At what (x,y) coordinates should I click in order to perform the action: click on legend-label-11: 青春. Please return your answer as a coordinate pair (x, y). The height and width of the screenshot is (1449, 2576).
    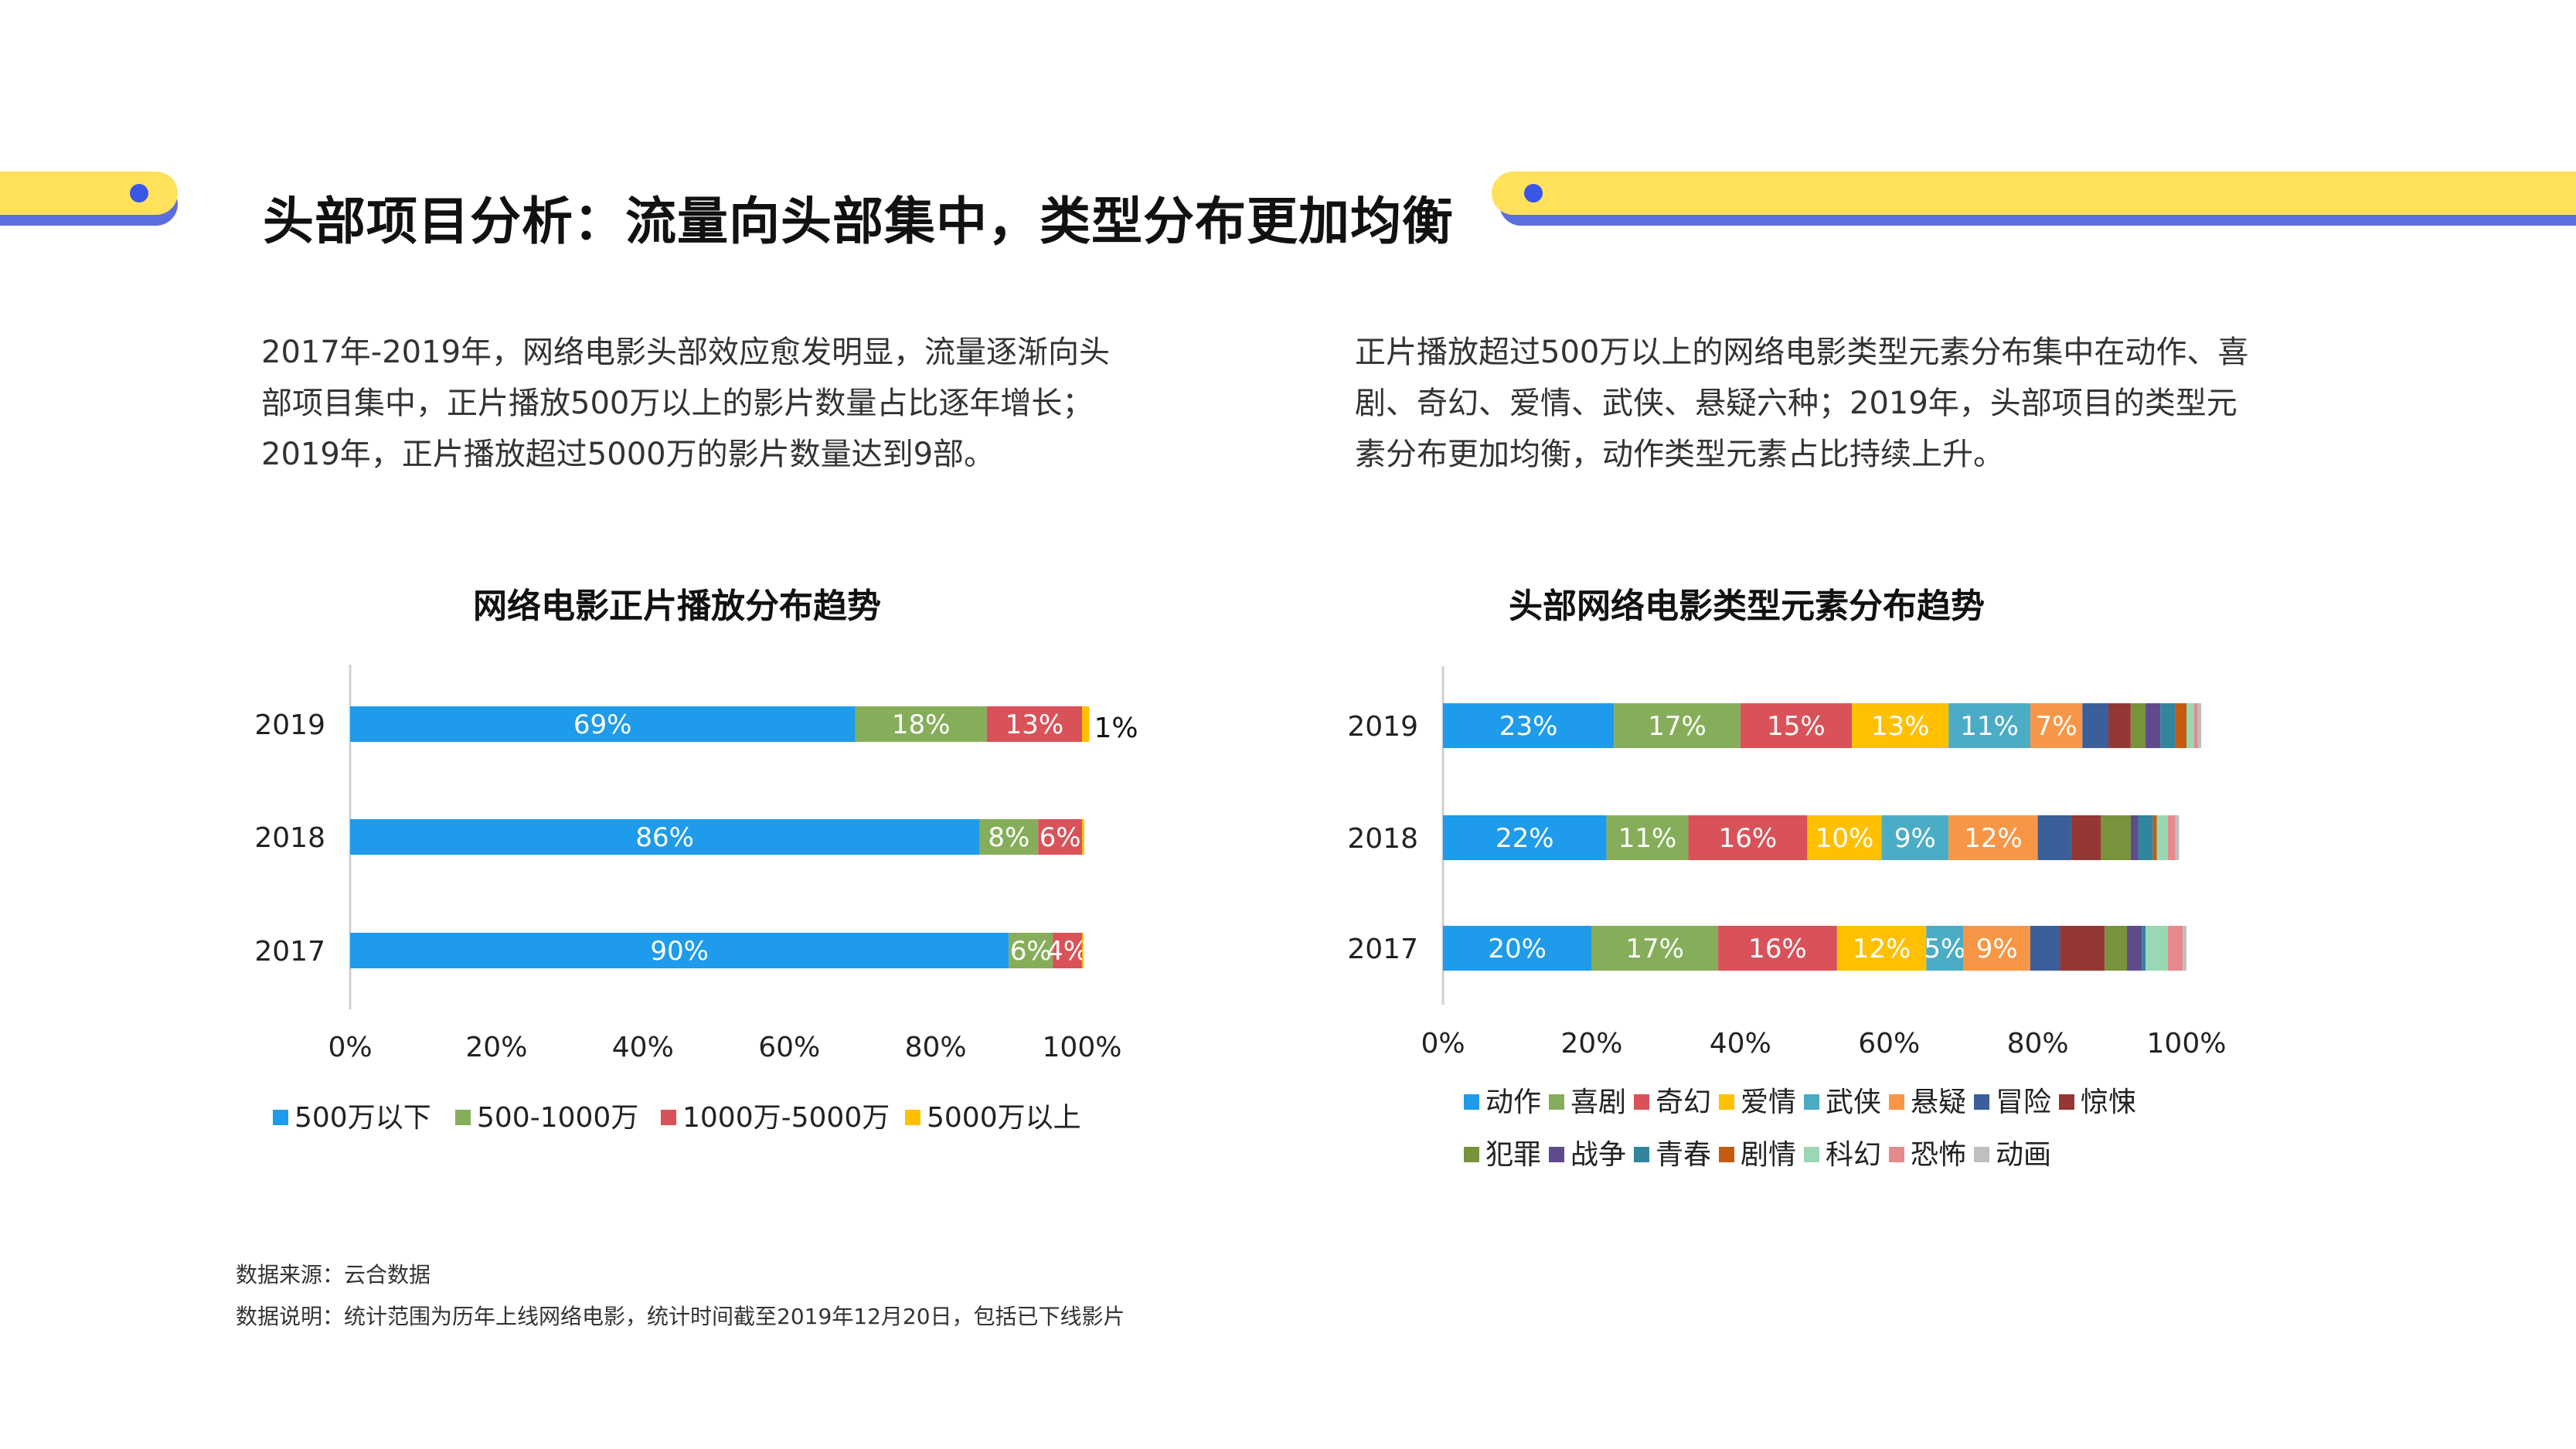
    Looking at the image, I should click on (1684, 1155).